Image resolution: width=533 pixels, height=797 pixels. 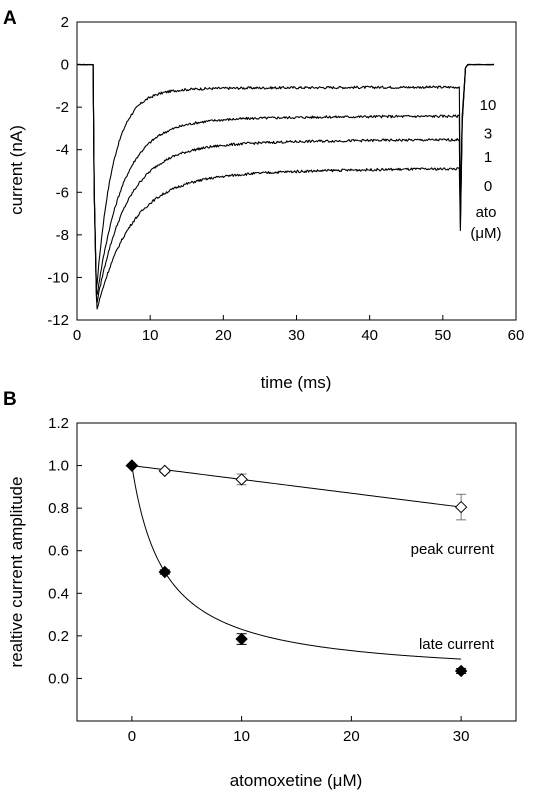 I want to click on y-axis-title-a: current (nA), so click(x=16, y=170).